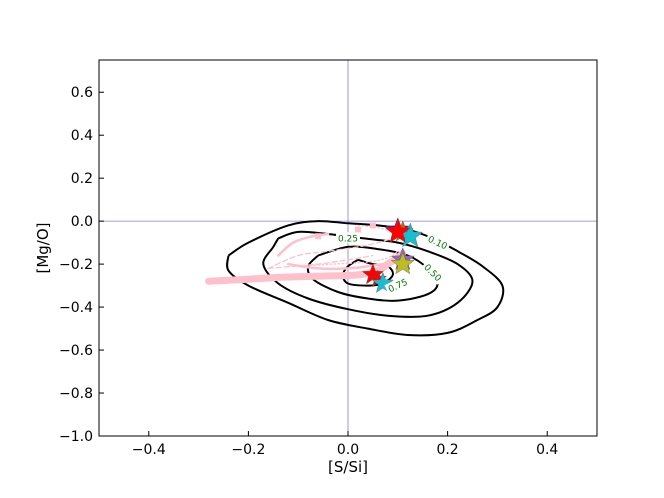 Image resolution: width=664 pixels, height=498 pixels. I want to click on y-tick-label: 0.2, so click(82, 179).